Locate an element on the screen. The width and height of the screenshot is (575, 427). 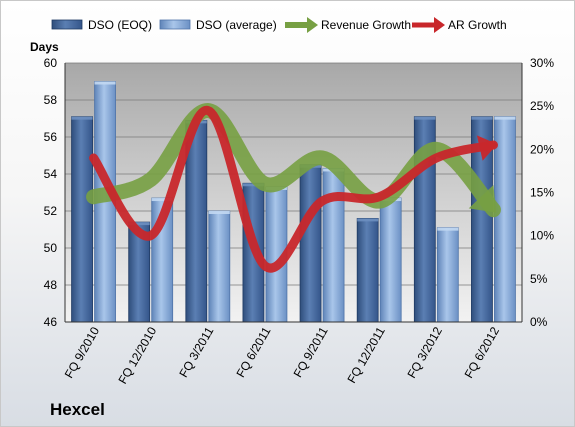
x-tick-label: FQ 6/2011 is located at coordinates (254, 352).